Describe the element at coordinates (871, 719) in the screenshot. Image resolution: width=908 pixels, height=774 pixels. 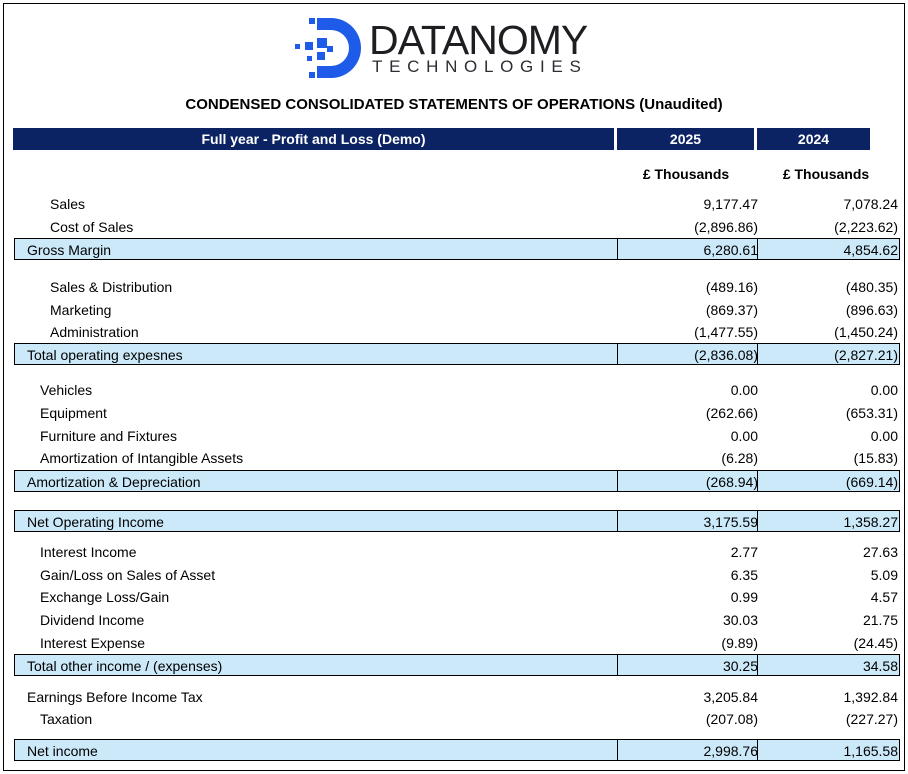
I see `value-2024: (227.27)` at that location.